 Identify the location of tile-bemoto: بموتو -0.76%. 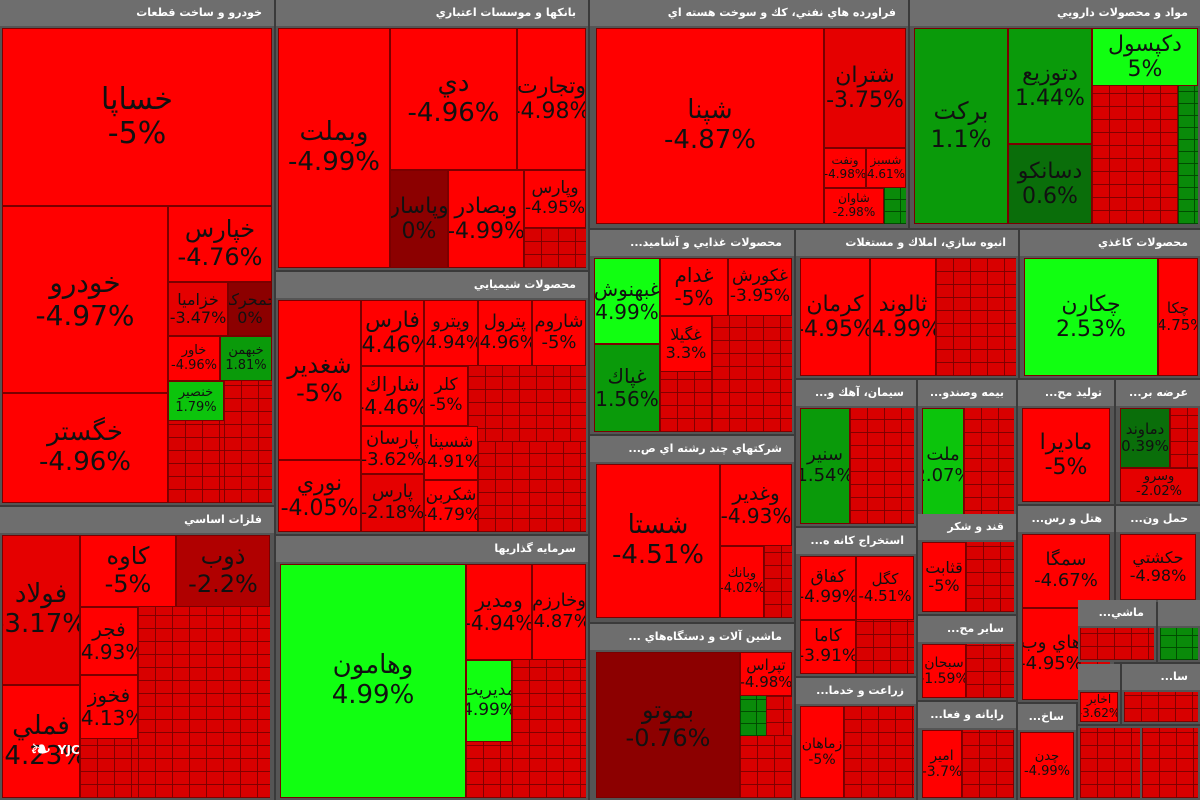
(668, 725).